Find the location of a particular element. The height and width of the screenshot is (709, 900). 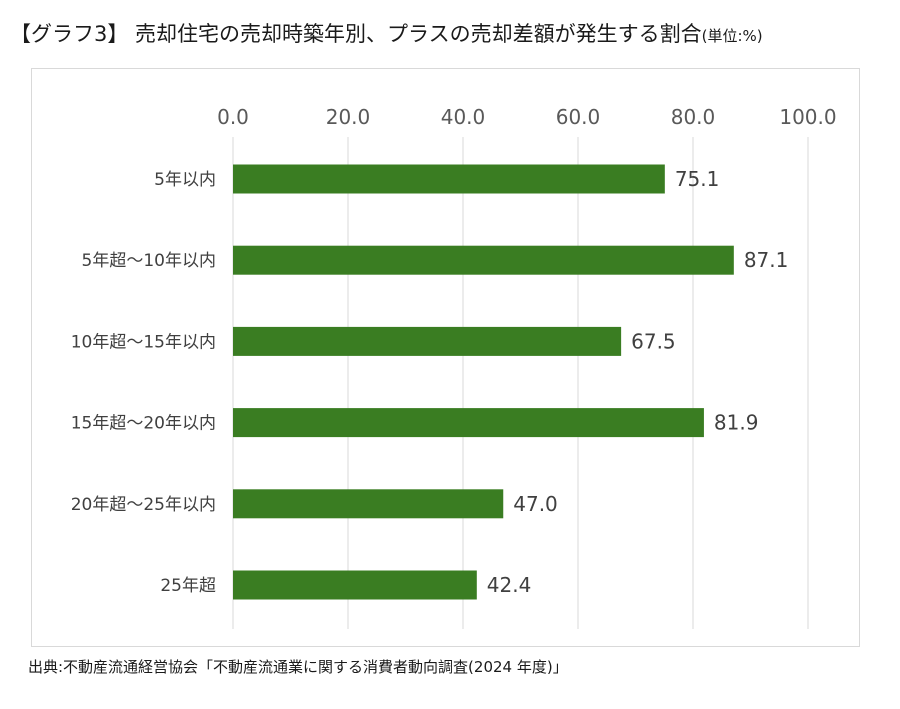

chart-title: 【グラフ3】 売却住宅の売却時築年別、プラスの売却差額が発生する割合(単位:%) is located at coordinates (386, 33).